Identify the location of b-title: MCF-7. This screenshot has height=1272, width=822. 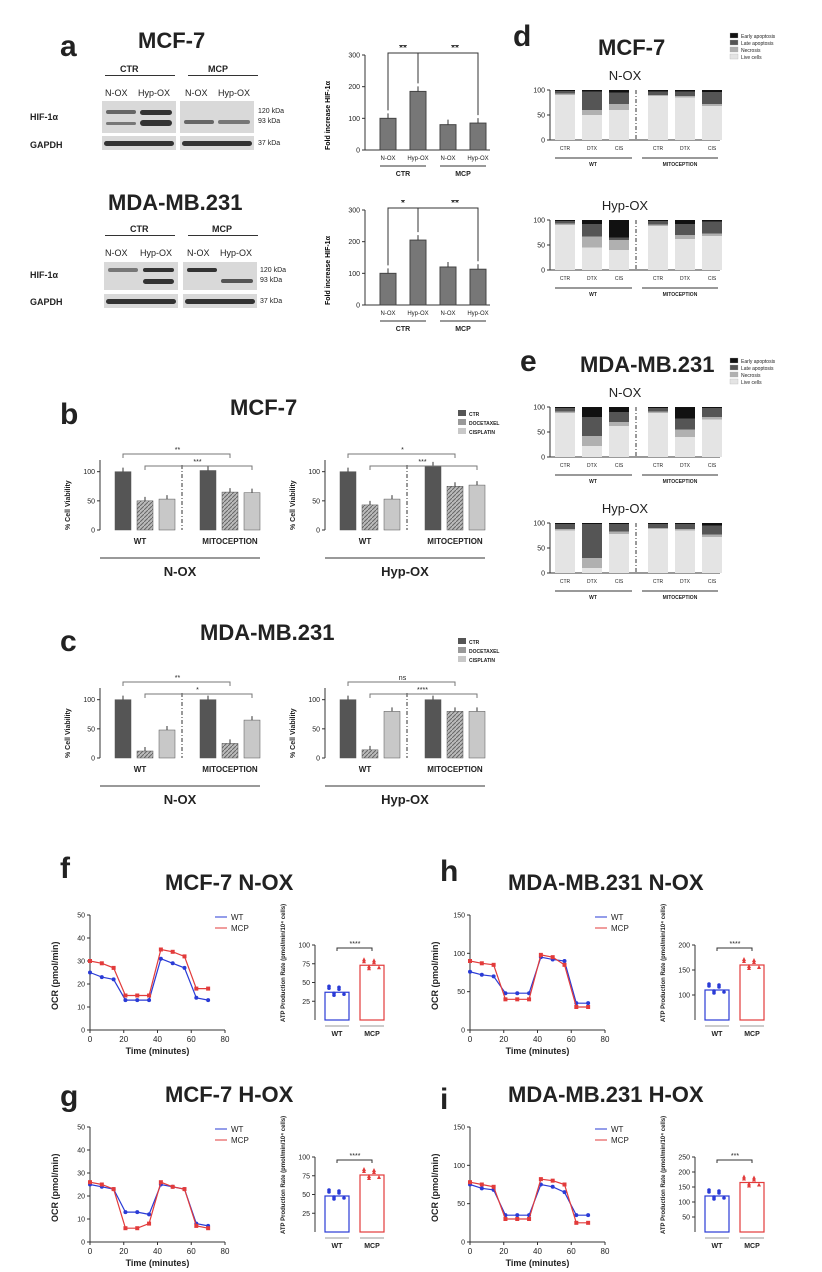
(264, 407).